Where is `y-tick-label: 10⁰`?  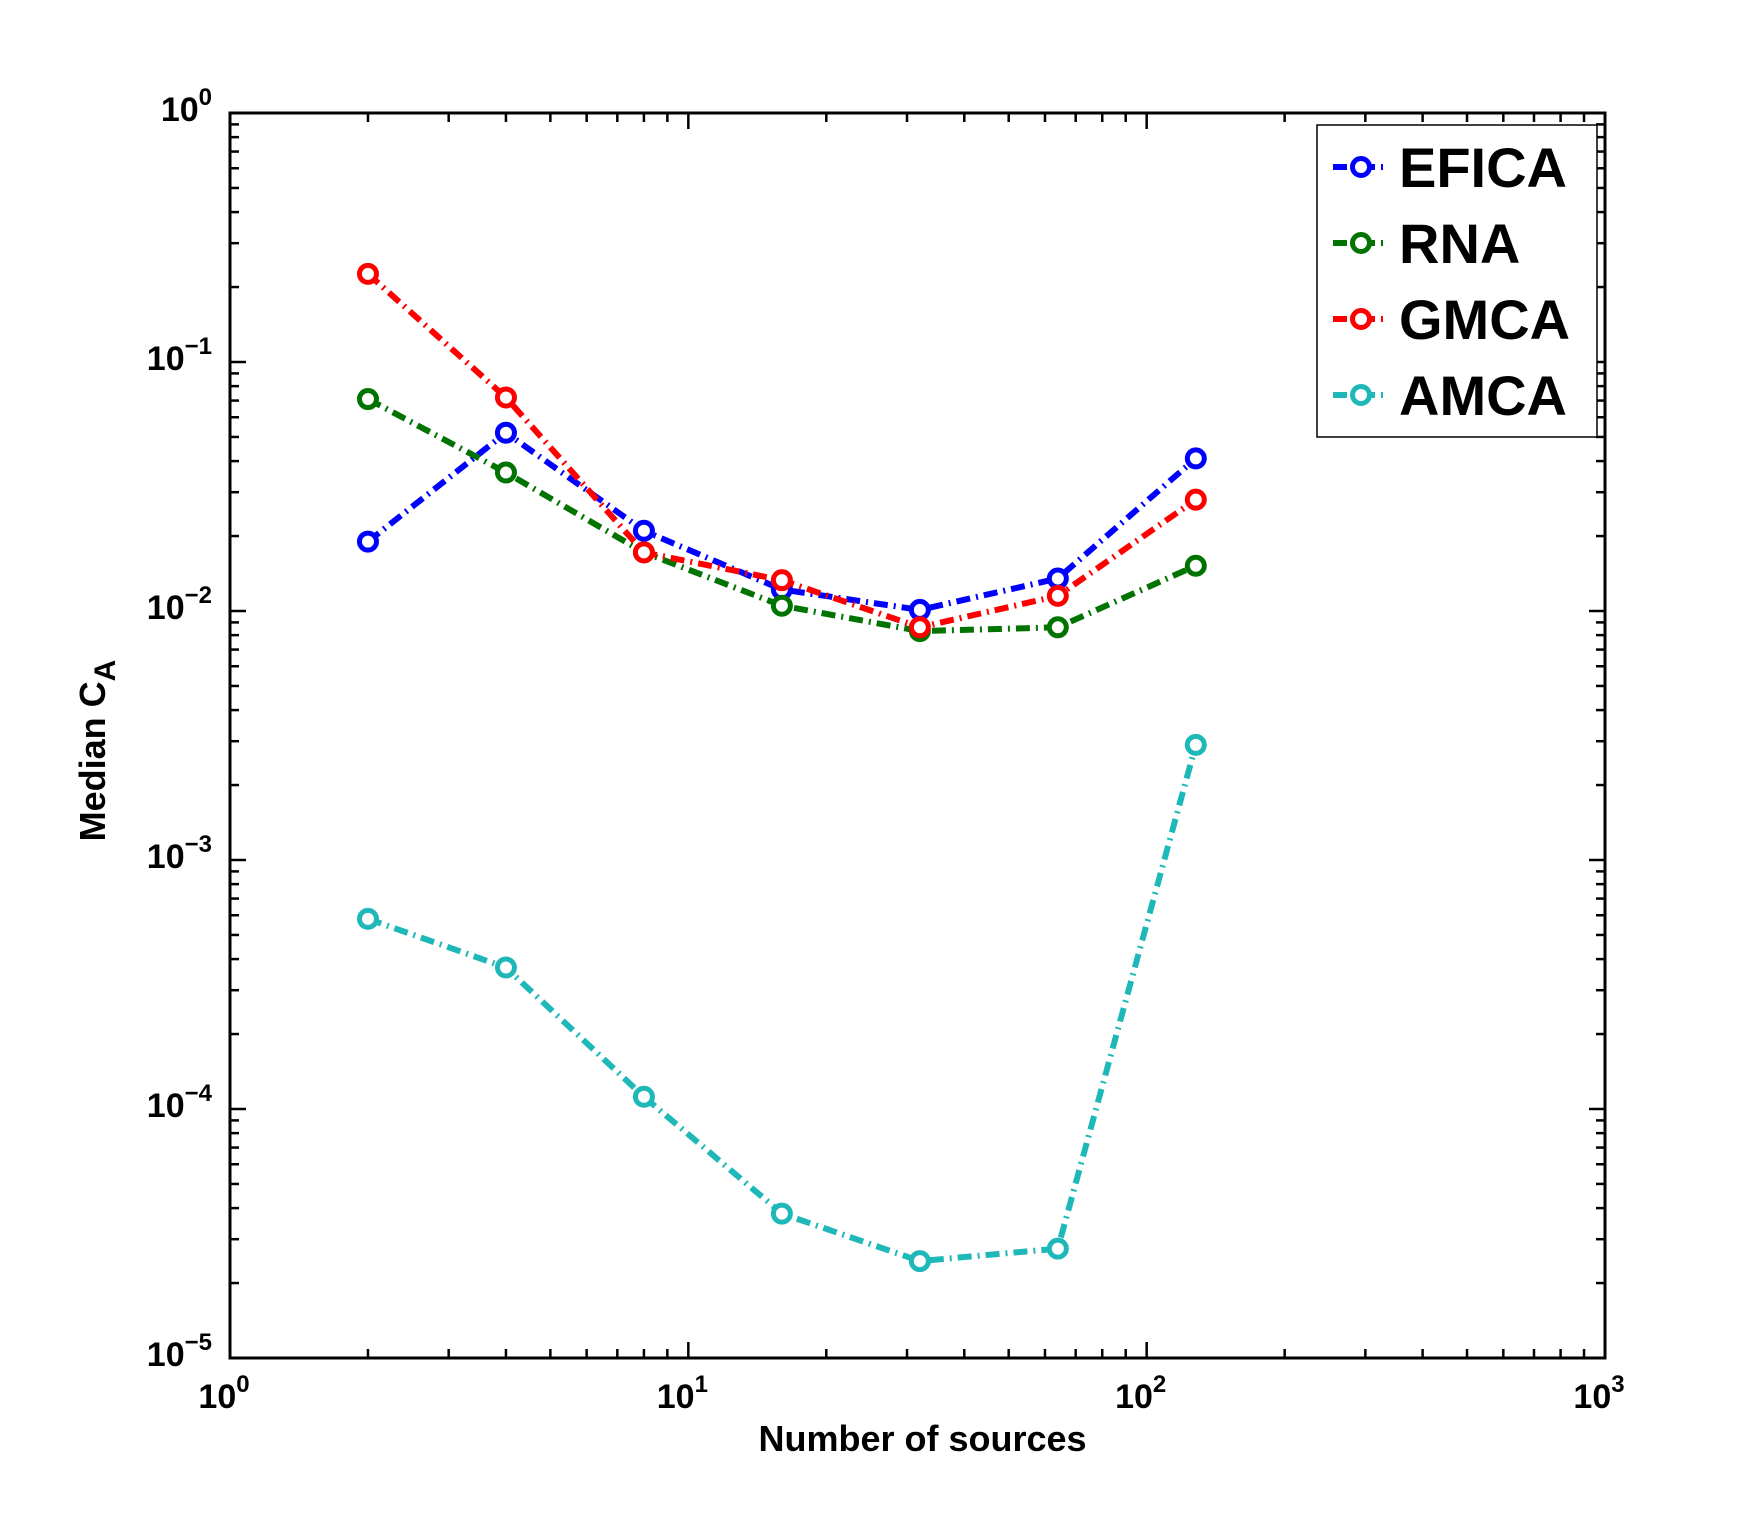 y-tick-label: 10⁰ is located at coordinates (186, 106).